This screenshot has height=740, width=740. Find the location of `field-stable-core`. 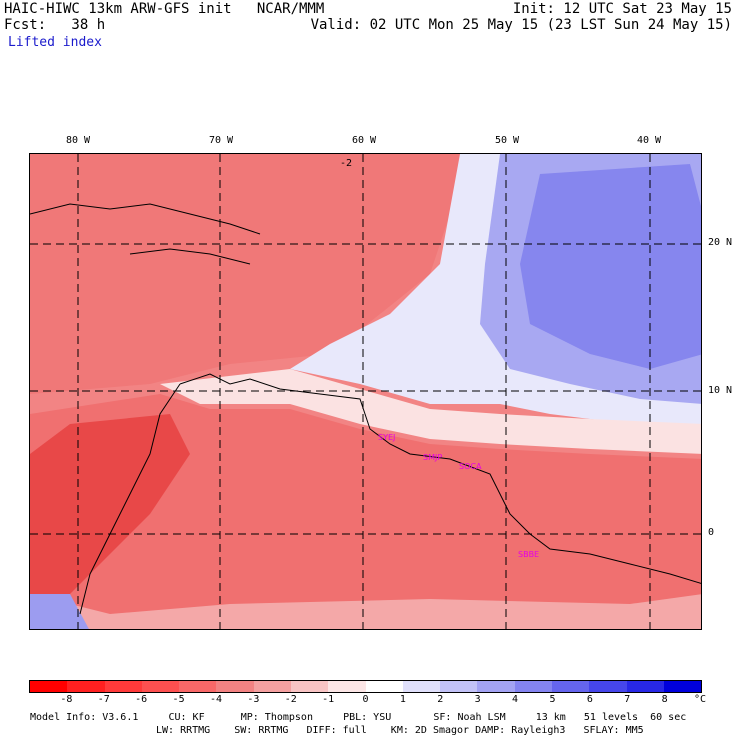

field-stable-core is located at coordinates (610, 266).